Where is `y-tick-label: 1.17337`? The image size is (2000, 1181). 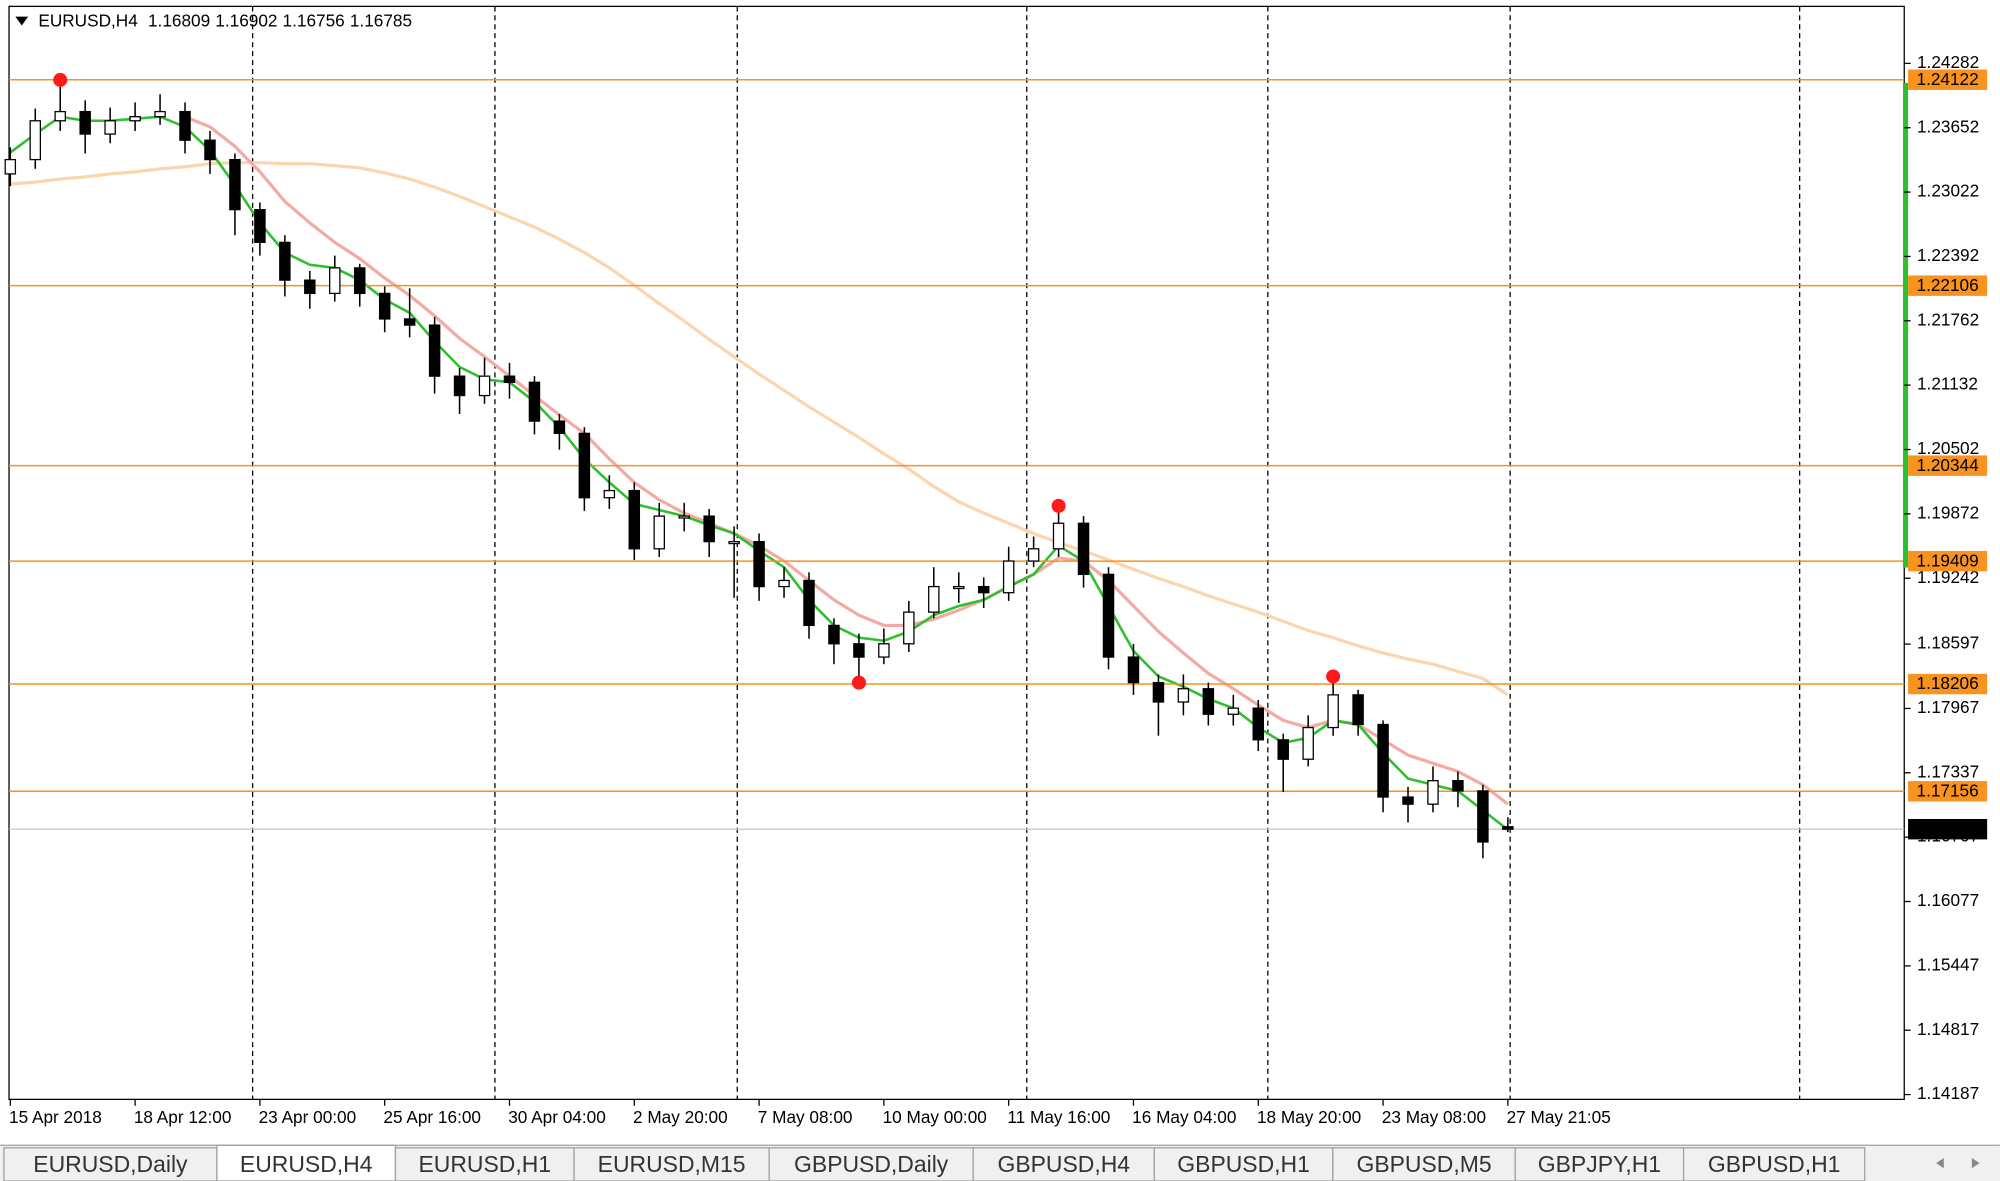
y-tick-label: 1.17337 is located at coordinates (1948, 771).